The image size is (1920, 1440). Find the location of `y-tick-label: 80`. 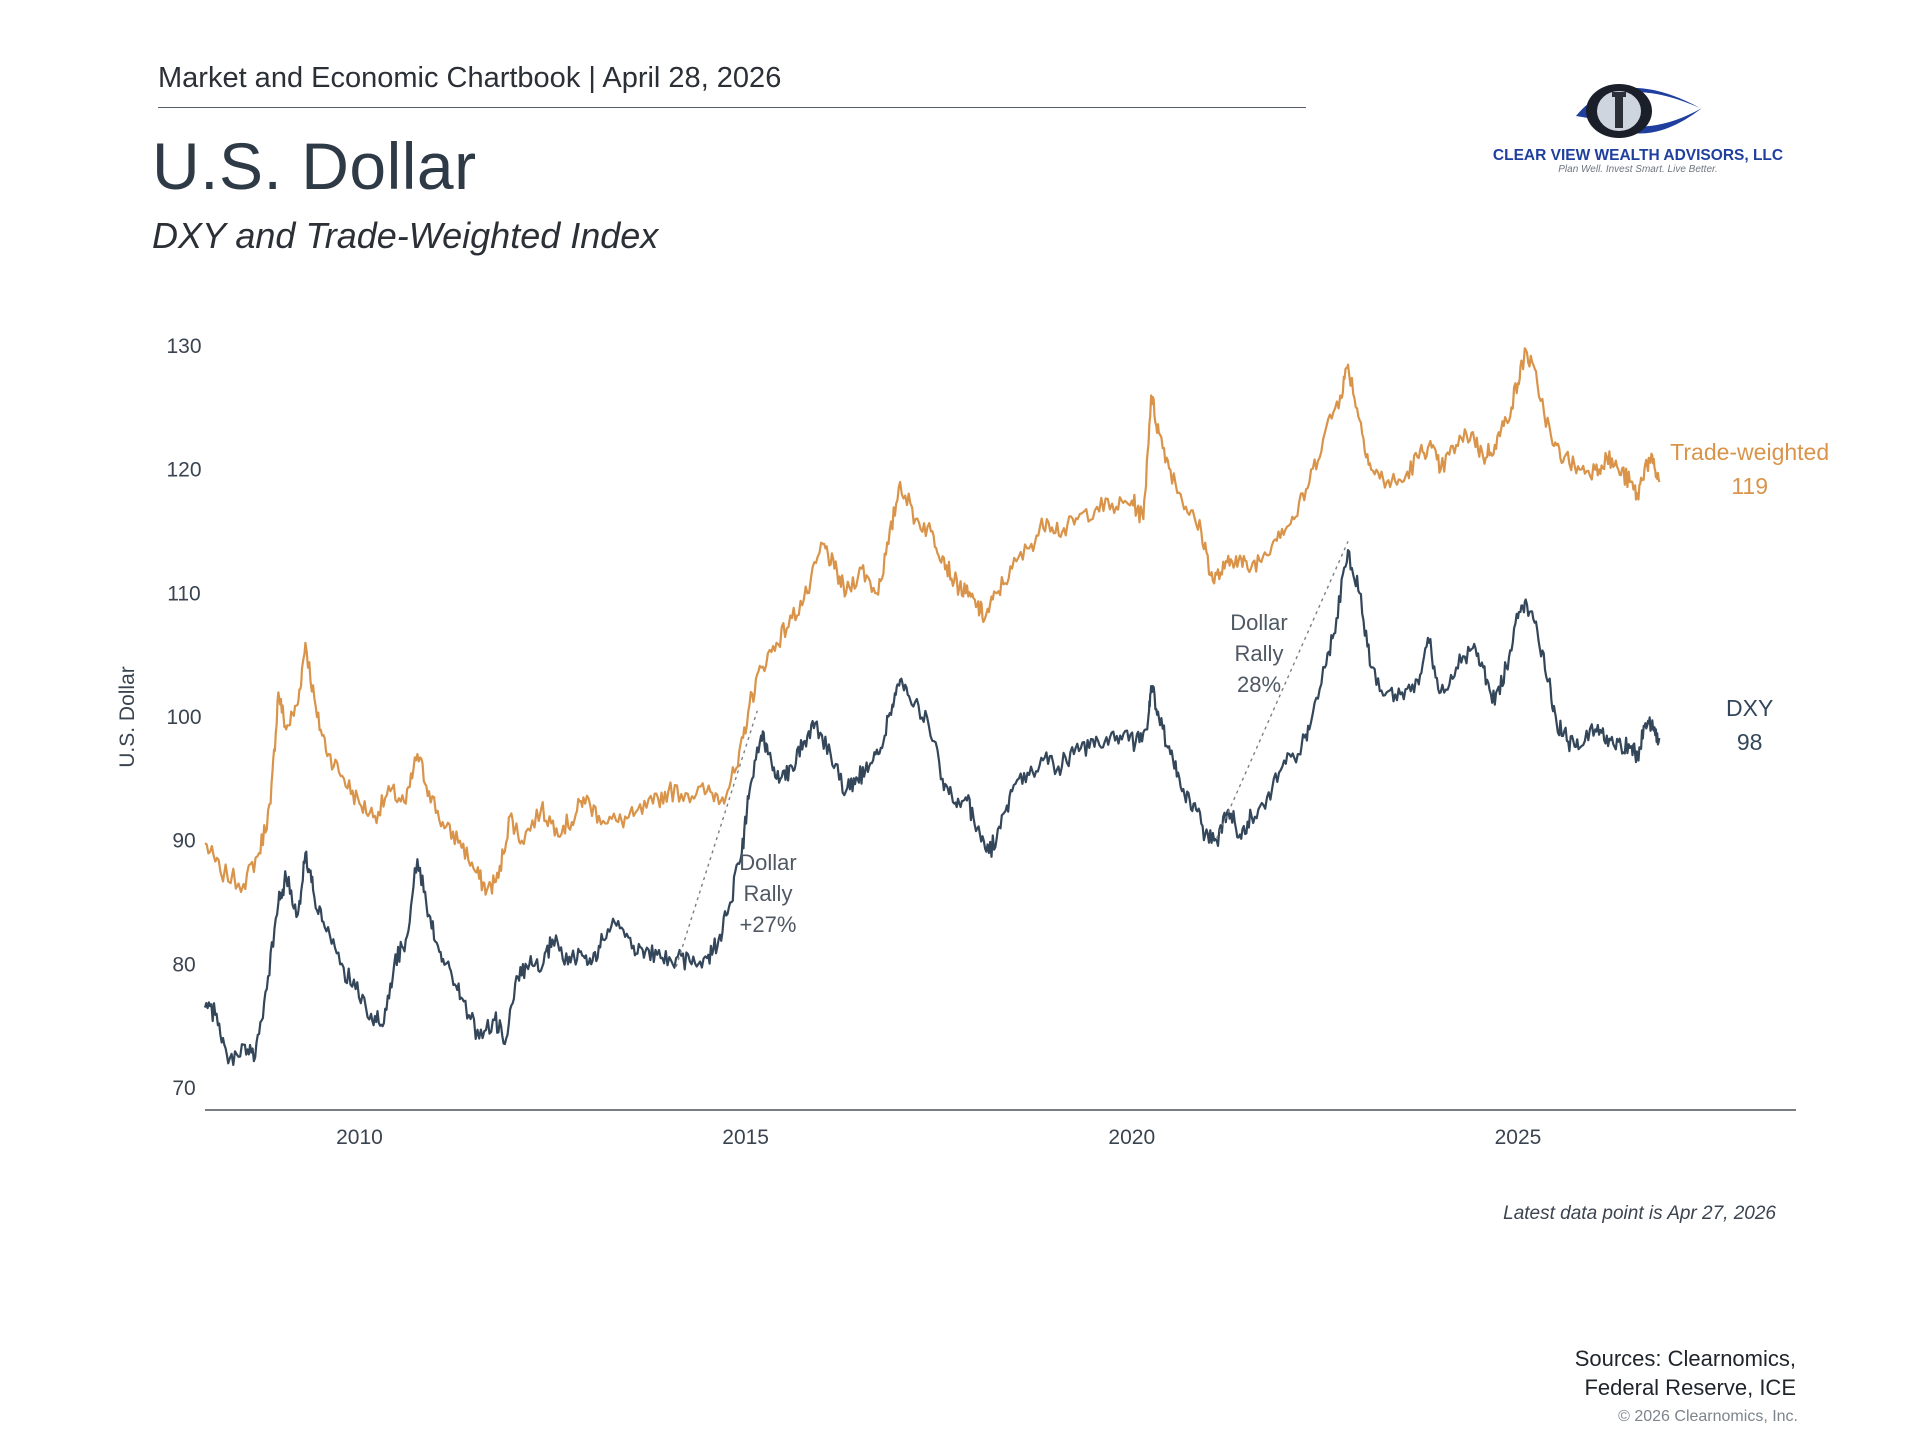

y-tick-label: 80 is located at coordinates (183, 964).